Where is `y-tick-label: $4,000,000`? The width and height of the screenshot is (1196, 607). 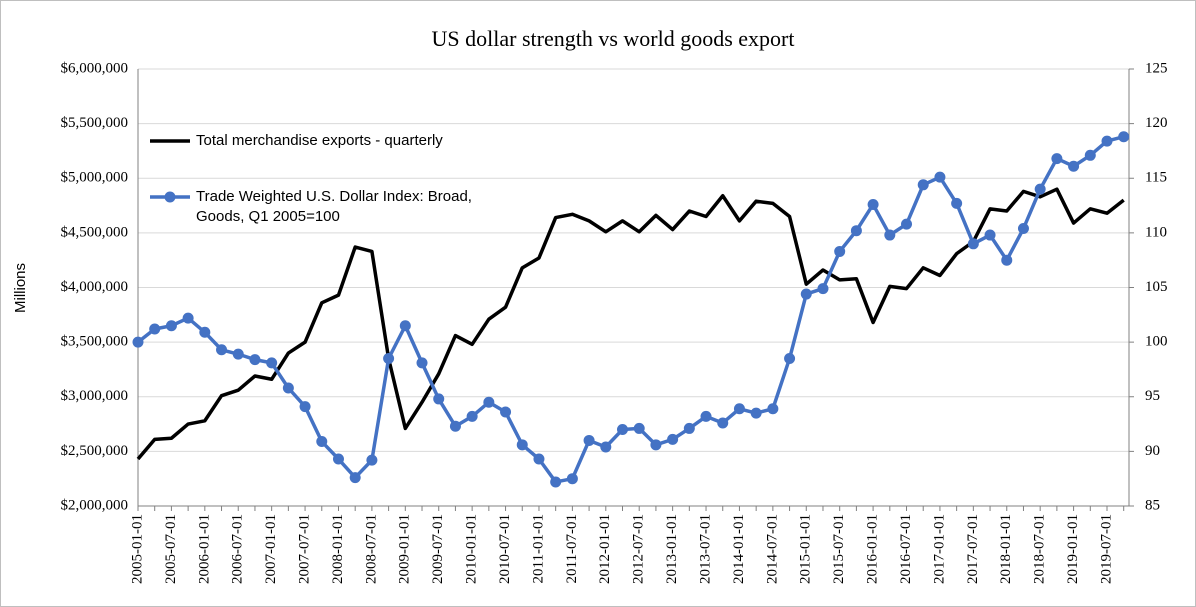 y-tick-label: $4,000,000 is located at coordinates (95, 287).